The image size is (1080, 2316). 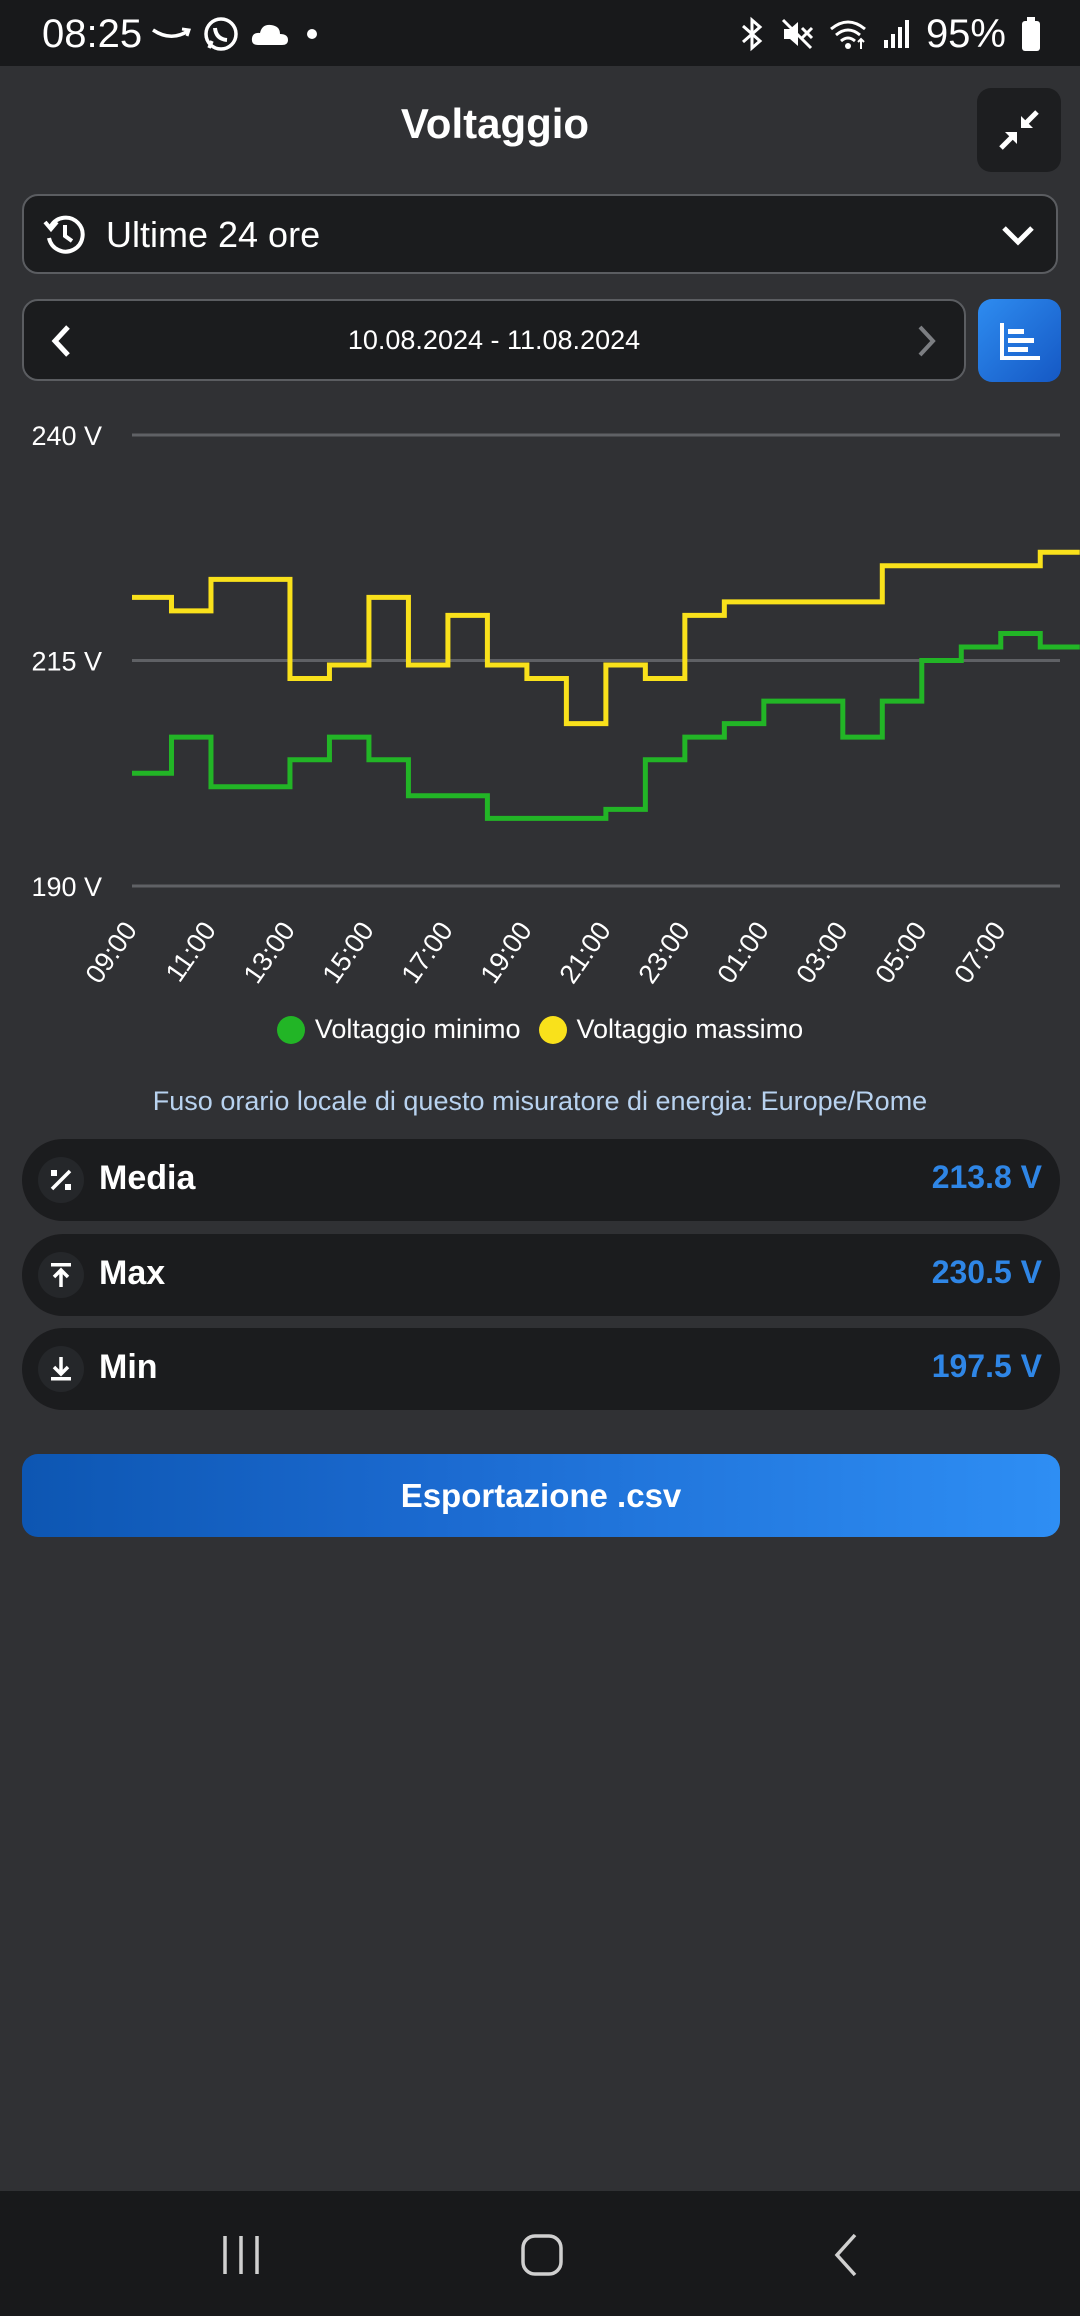 What do you see at coordinates (147, 1178) in the screenshot?
I see `stat-name: Media` at bounding box center [147, 1178].